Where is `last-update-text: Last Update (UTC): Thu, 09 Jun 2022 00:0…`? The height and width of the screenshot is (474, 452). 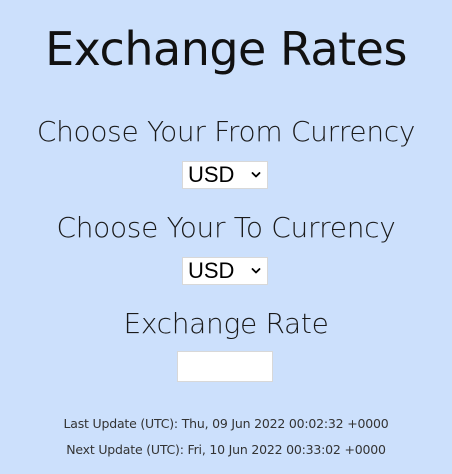
last-update-text: Last Update (UTC): Thu, 09 Jun 2022 00:0… is located at coordinates (226, 423).